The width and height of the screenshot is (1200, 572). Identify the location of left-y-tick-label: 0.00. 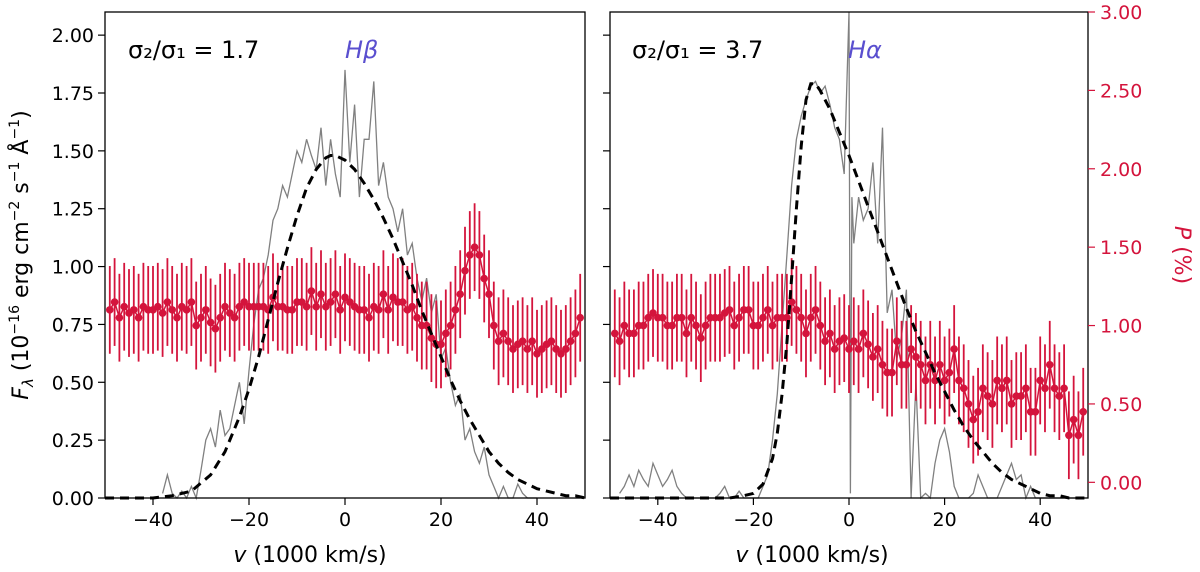
(73, 499).